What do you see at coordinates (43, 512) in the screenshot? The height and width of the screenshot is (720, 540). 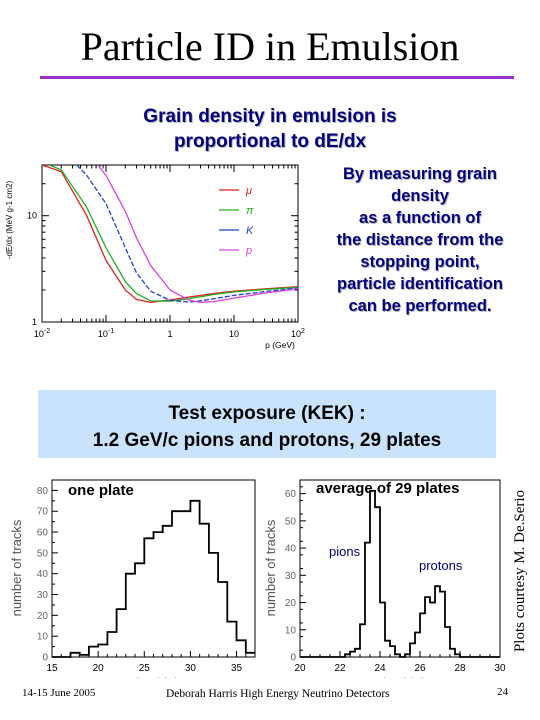 I see `y-tick-label: 70` at bounding box center [43, 512].